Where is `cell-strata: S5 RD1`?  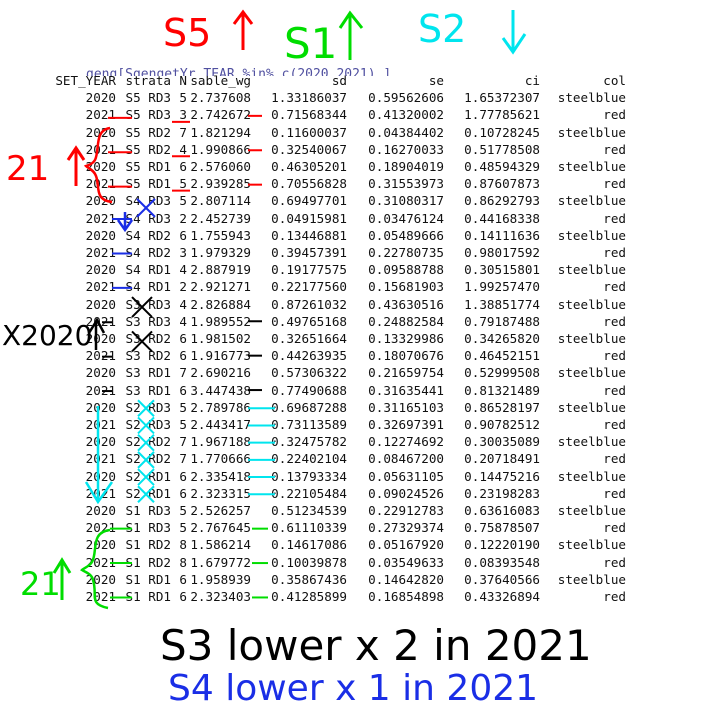
cell-strata: S5 RD1 is located at coordinates (148, 167).